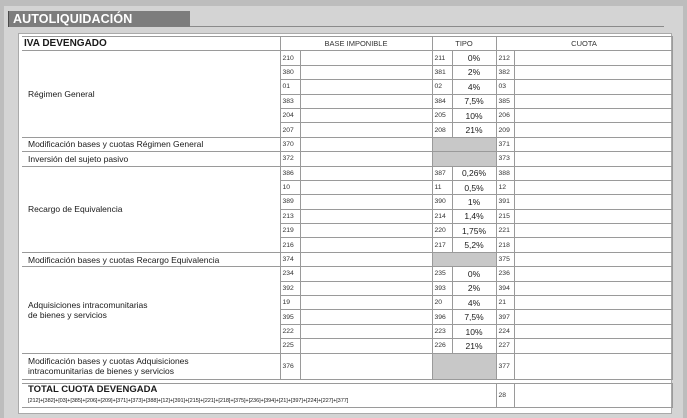 This screenshot has height=418, width=687. Describe the element at coordinates (290, 130) in the screenshot. I see `box-code: 207` at that location.